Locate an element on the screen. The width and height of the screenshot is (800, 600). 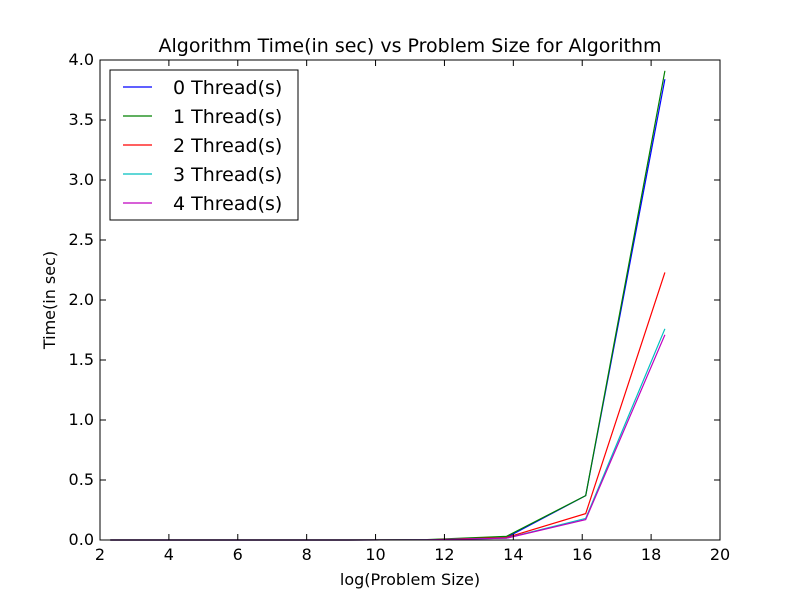
x-tick-label-3: 8 is located at coordinates (307, 554).